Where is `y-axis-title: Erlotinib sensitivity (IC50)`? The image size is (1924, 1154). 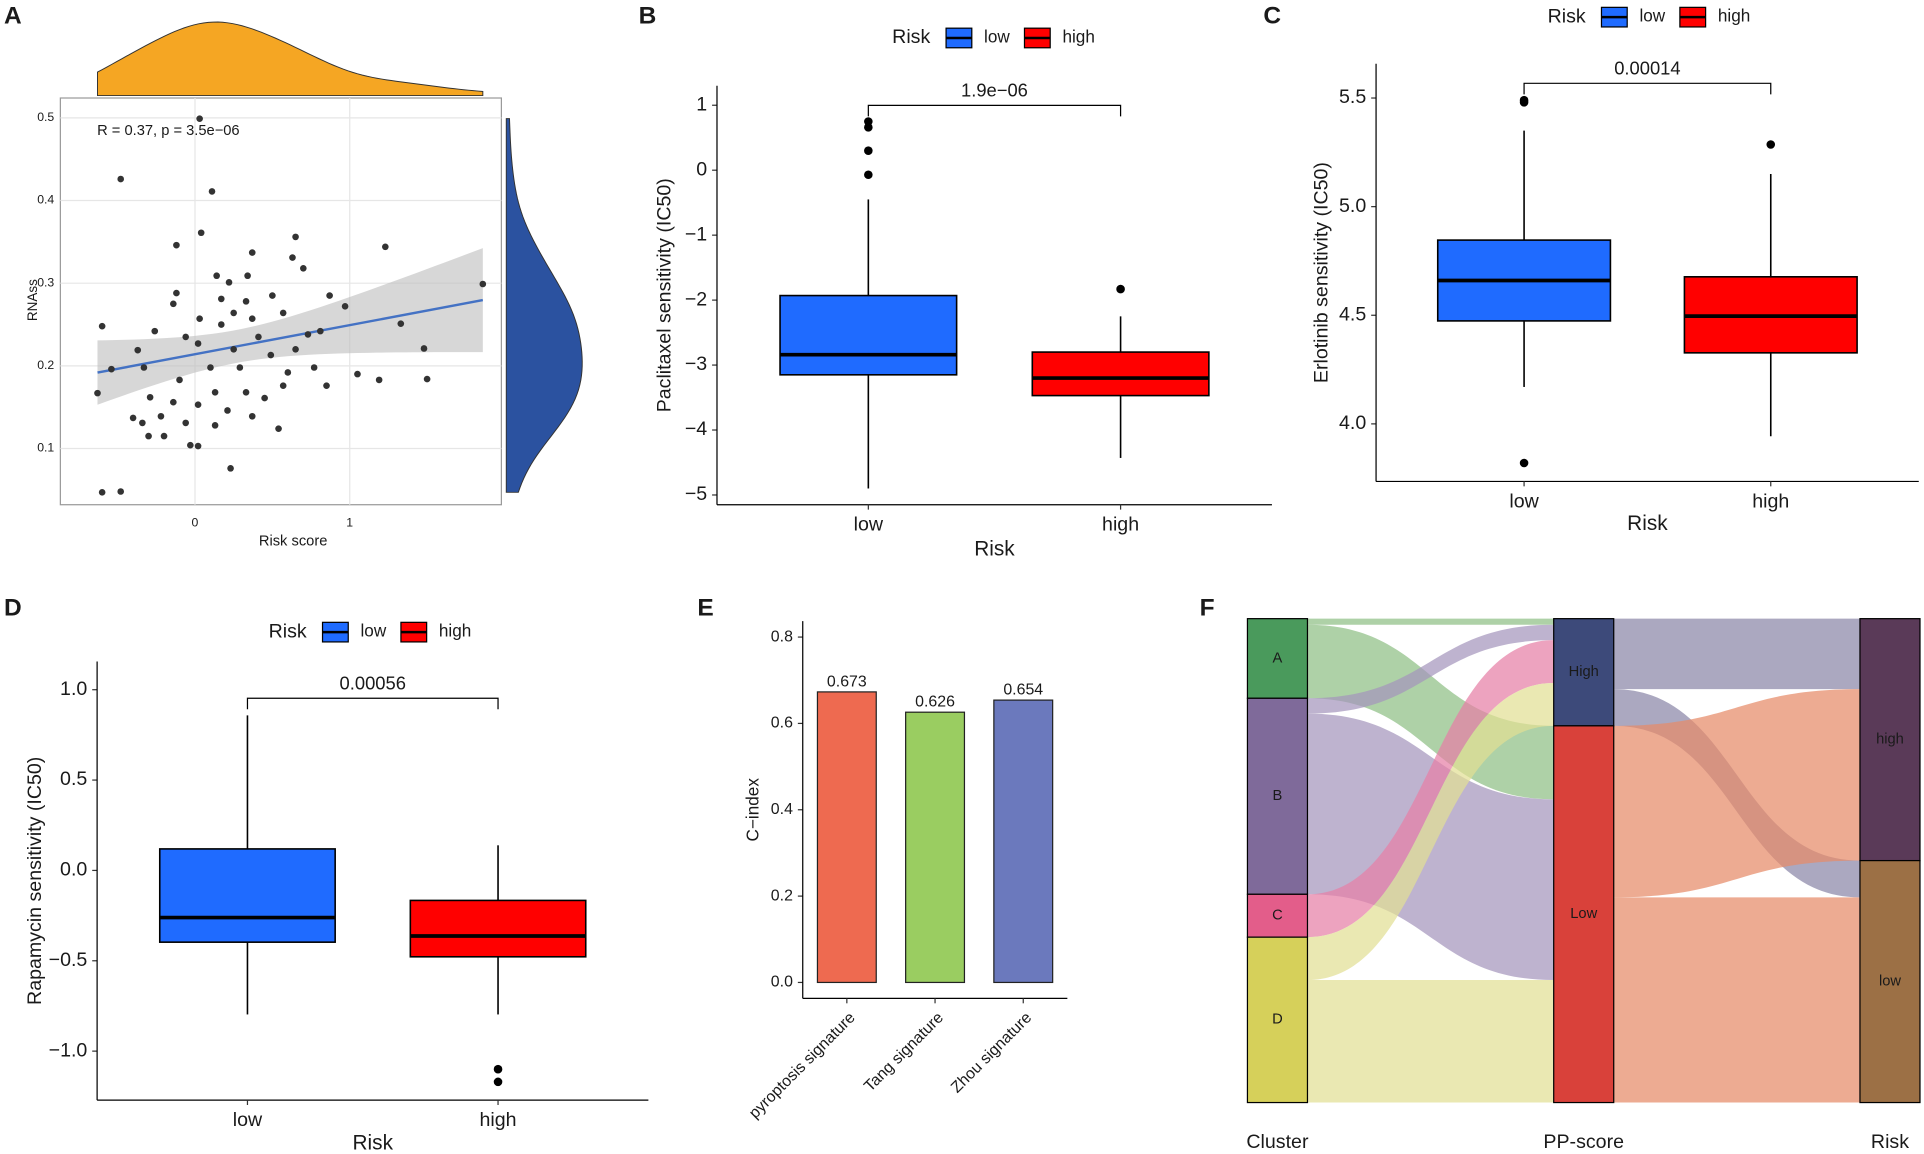 y-axis-title: Erlotinib sensitivity (IC50) is located at coordinates (1321, 272).